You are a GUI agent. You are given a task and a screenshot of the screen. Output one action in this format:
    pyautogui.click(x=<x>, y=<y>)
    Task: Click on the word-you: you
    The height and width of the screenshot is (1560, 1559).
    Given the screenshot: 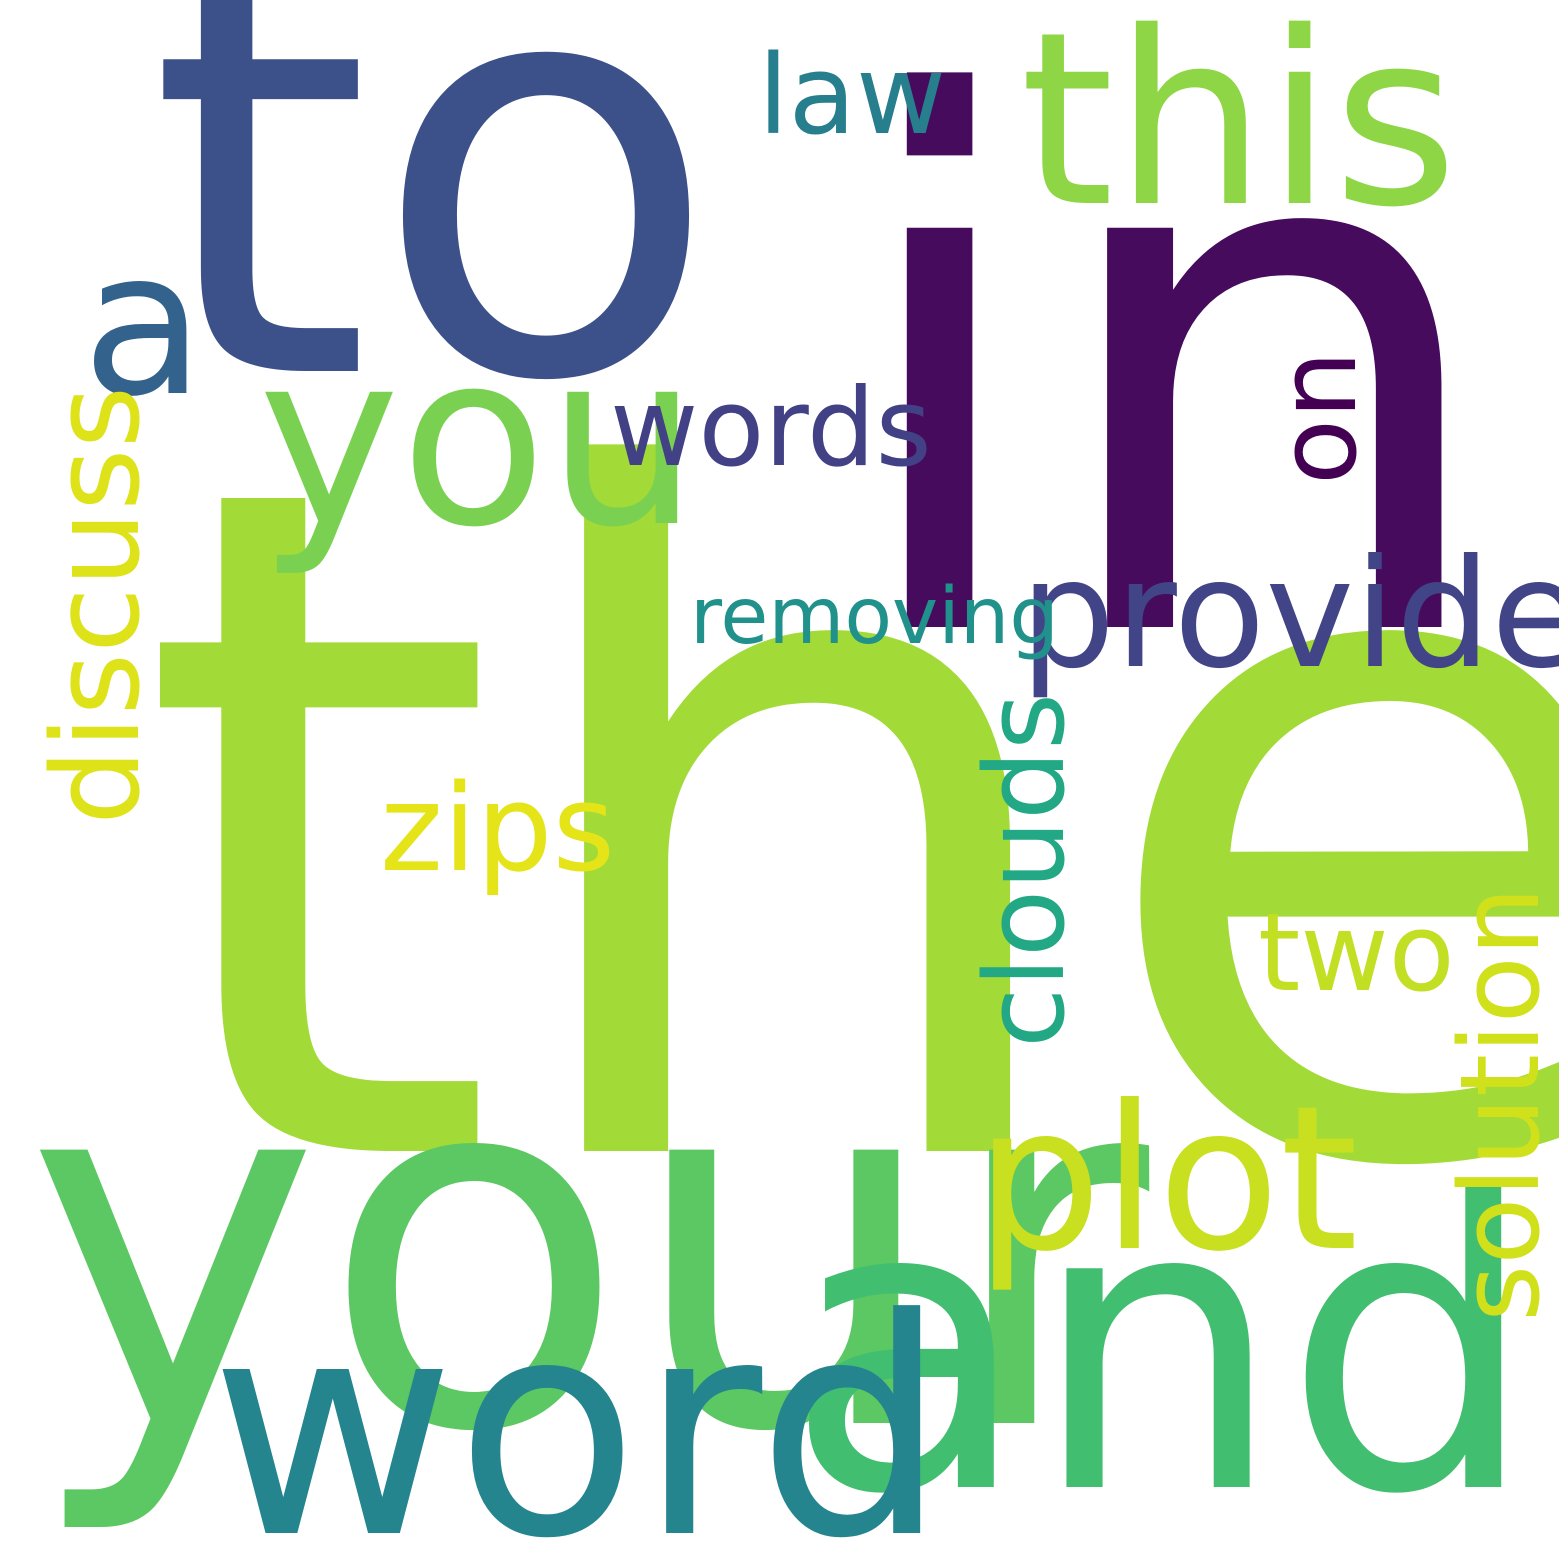 What is the action you would take?
    pyautogui.click(x=478, y=440)
    